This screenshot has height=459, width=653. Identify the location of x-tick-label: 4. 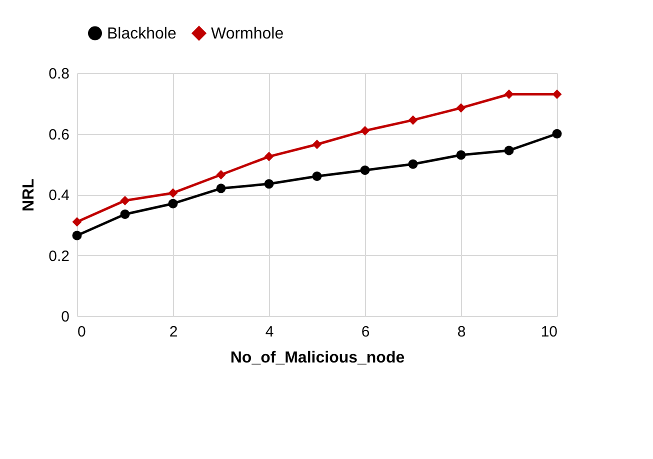
(269, 332).